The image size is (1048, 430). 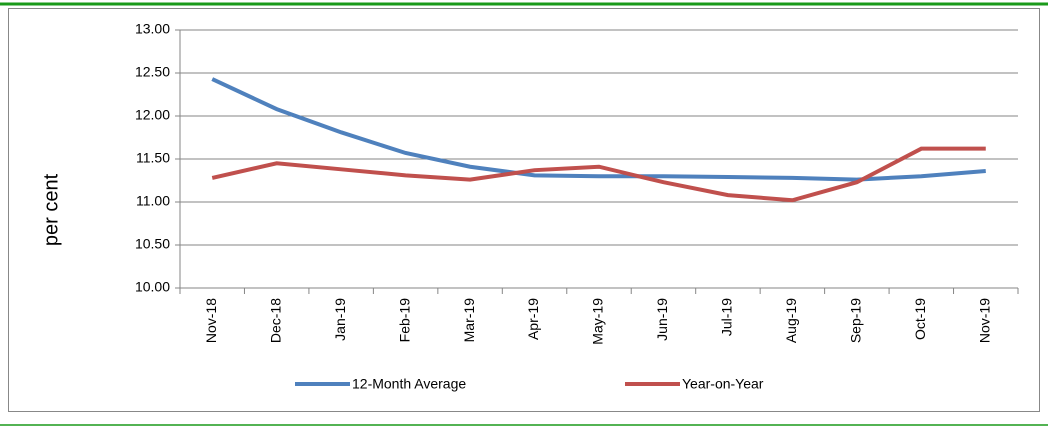 I want to click on y-tick-label: 12.50, so click(x=152, y=72).